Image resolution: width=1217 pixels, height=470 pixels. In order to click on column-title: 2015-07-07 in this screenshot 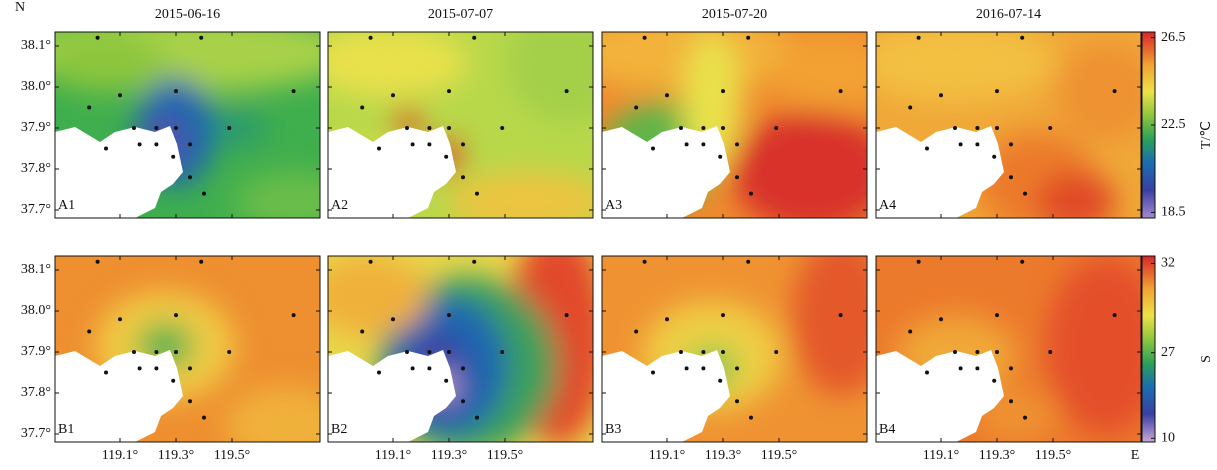, I will do `click(460, 14)`.